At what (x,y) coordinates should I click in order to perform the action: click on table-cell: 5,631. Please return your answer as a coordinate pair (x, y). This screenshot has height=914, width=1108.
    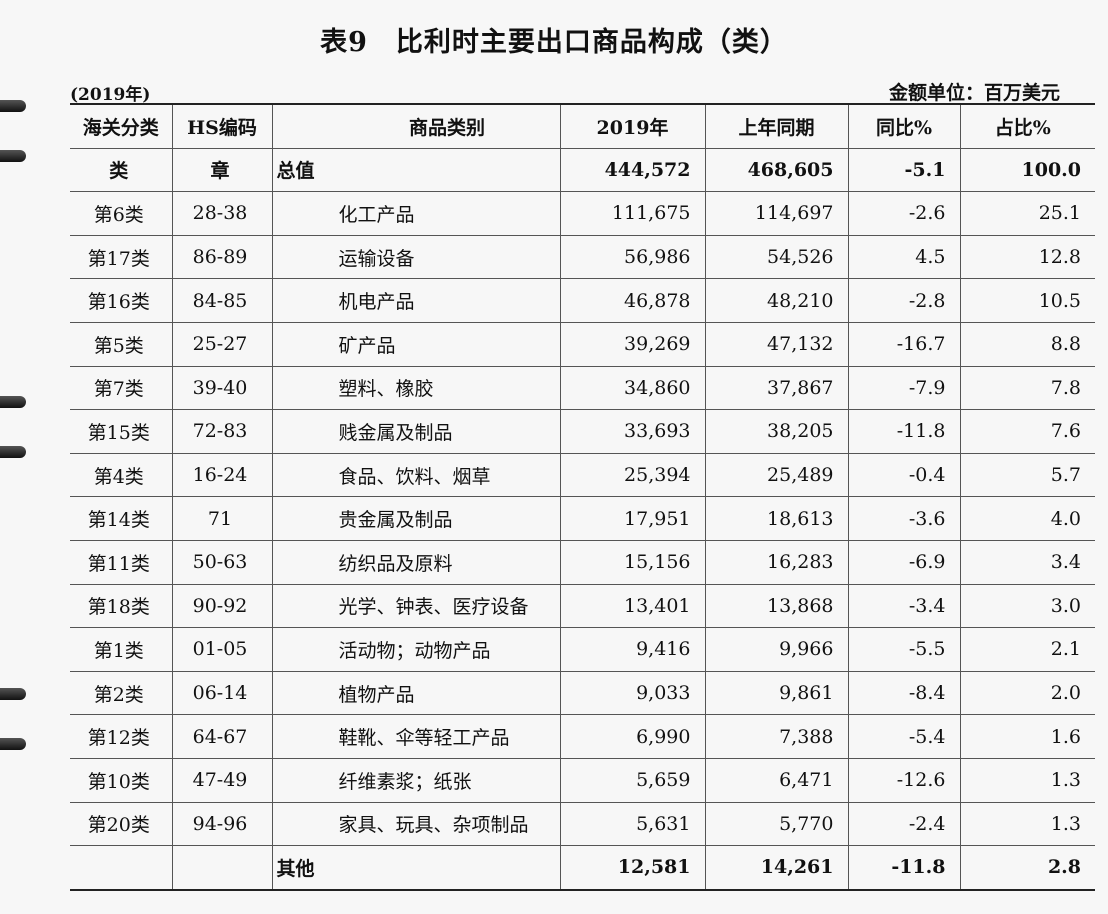
    Looking at the image, I should click on (632, 824).